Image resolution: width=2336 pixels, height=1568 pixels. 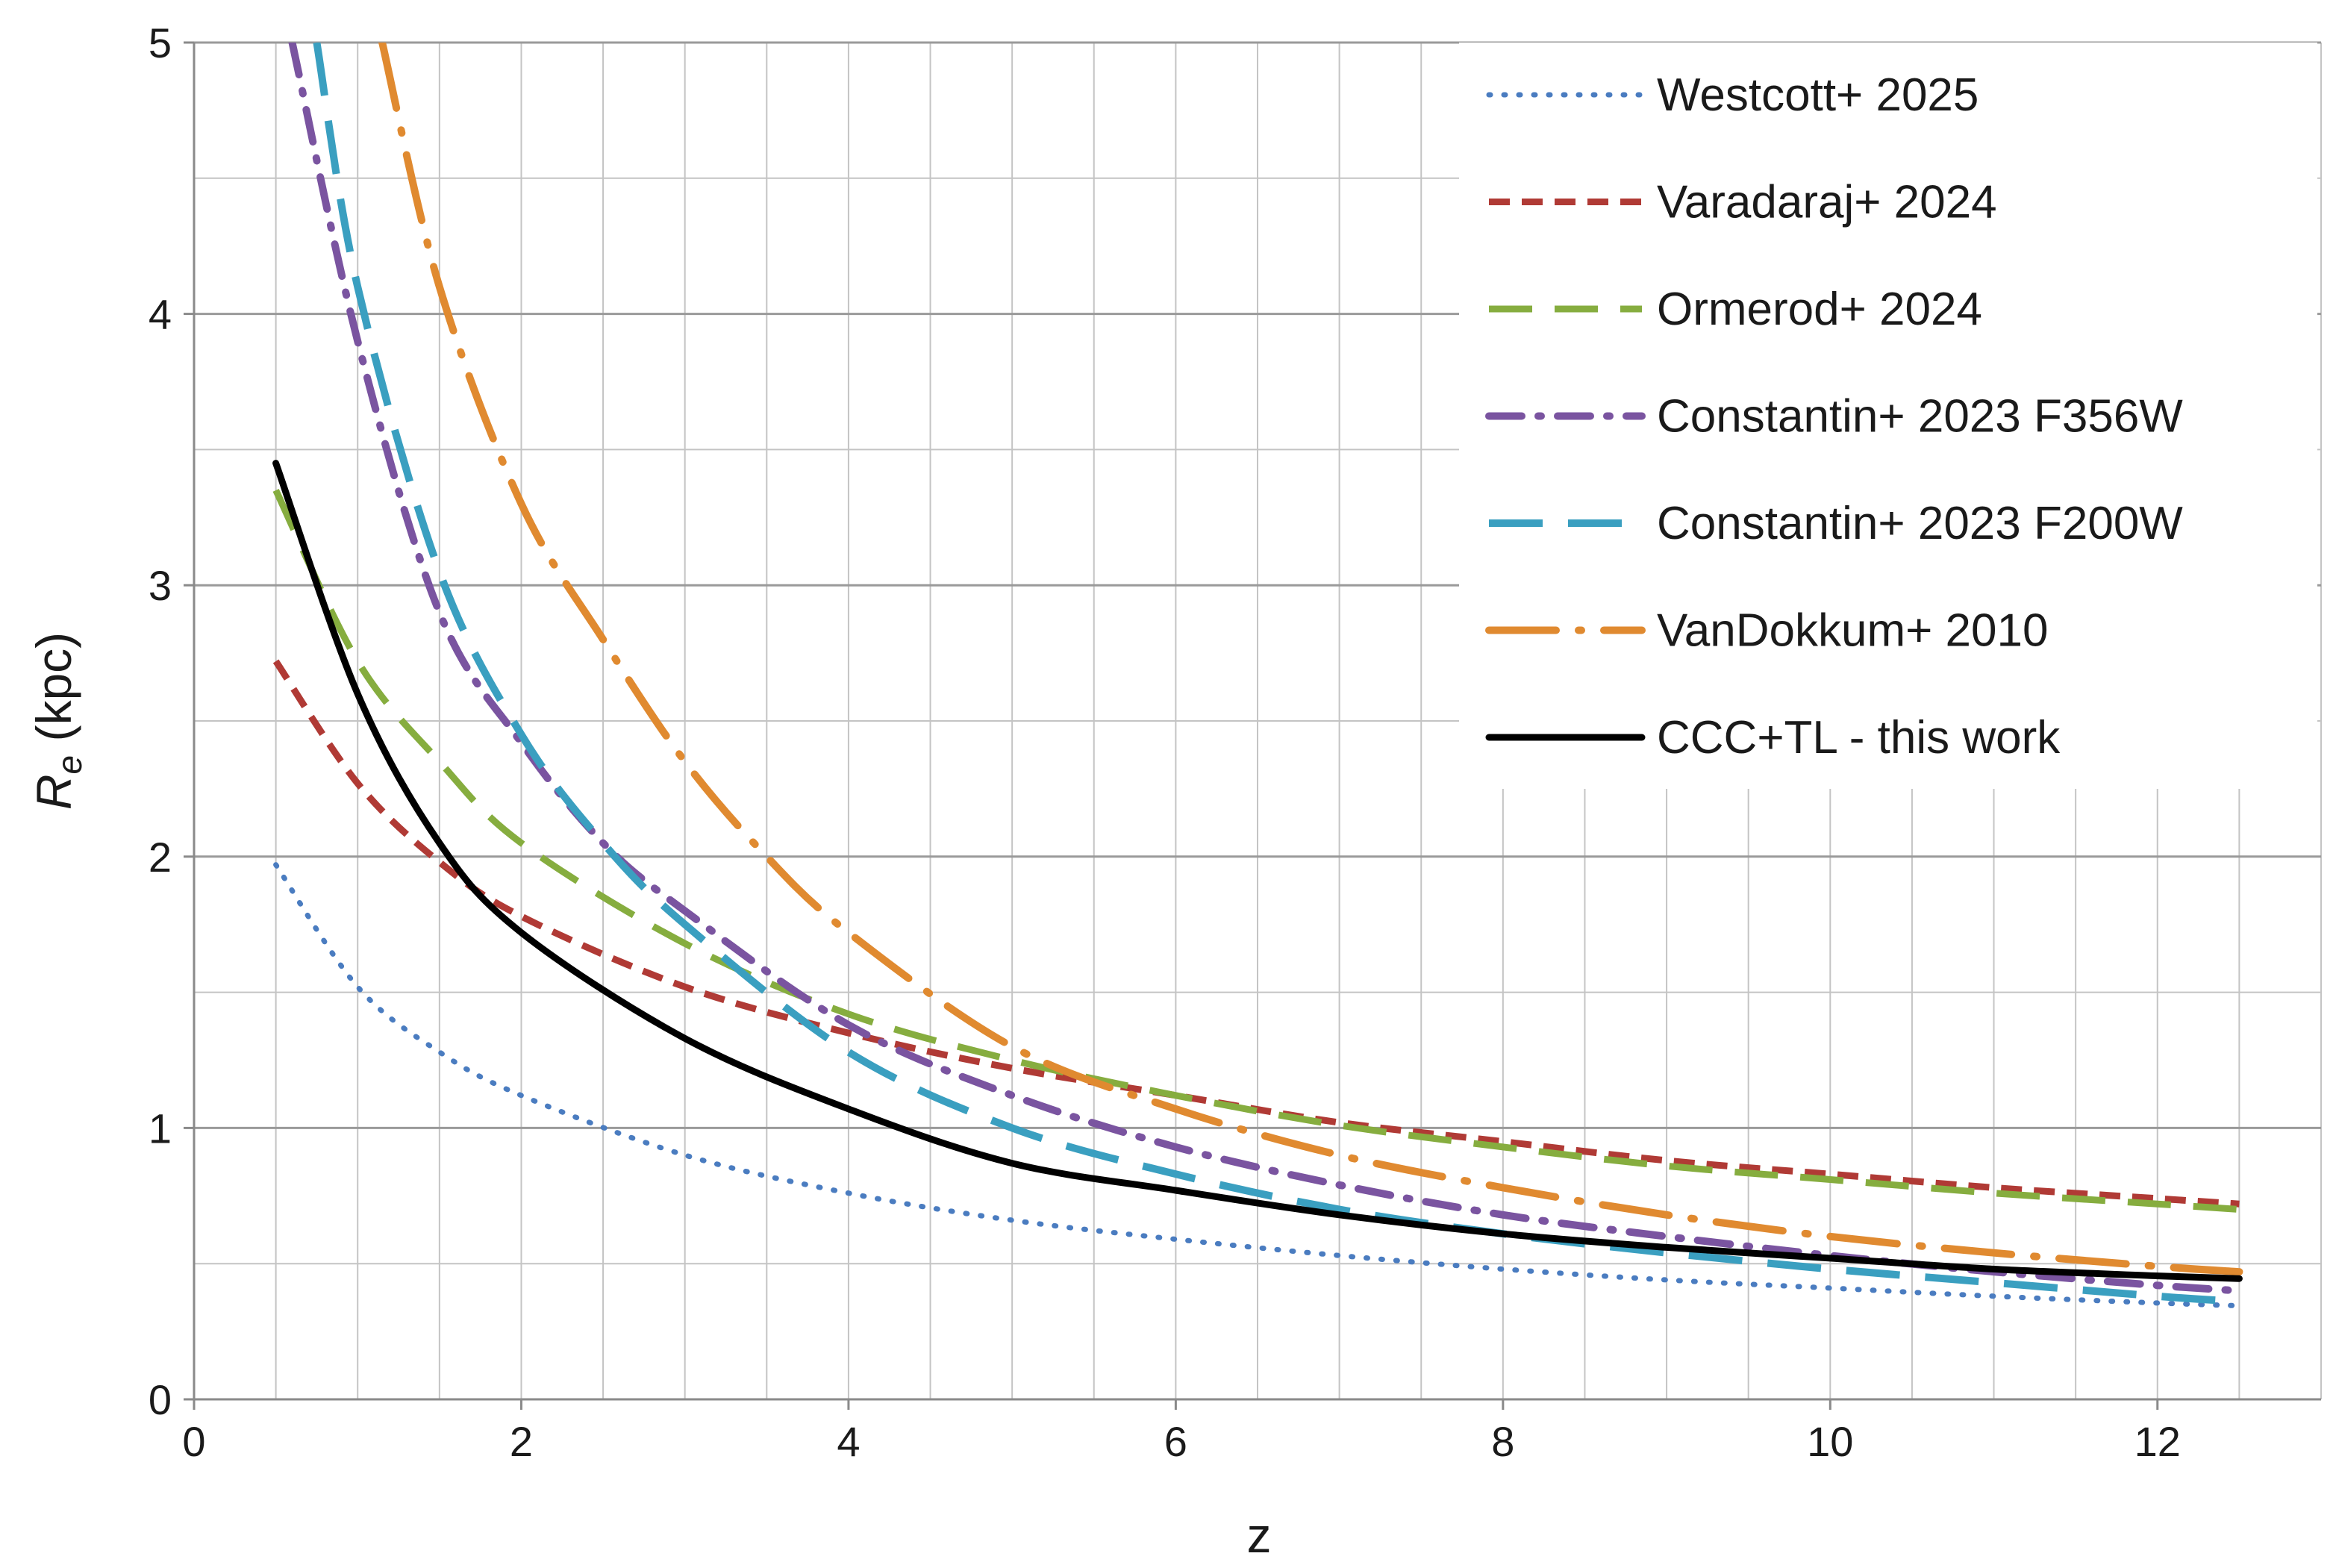 I want to click on y-axis-title: Re (kpc), so click(x=58, y=721).